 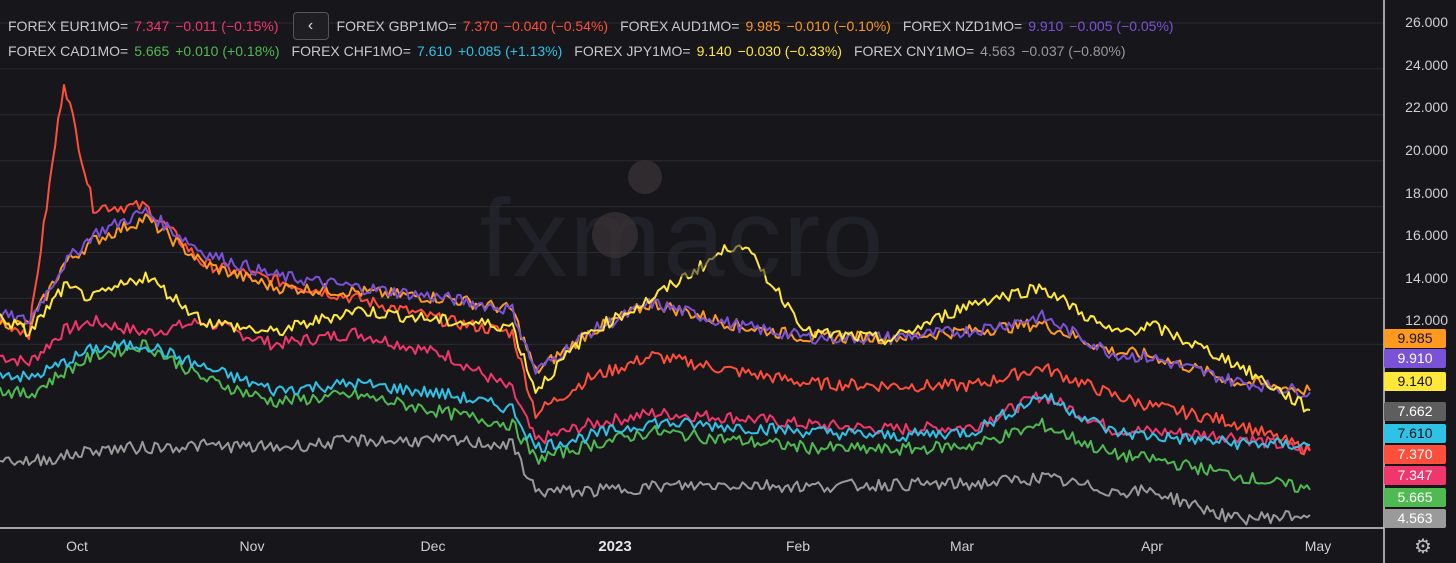 I want to click on legend-name: FOREX AUD1MO=, so click(x=680, y=26).